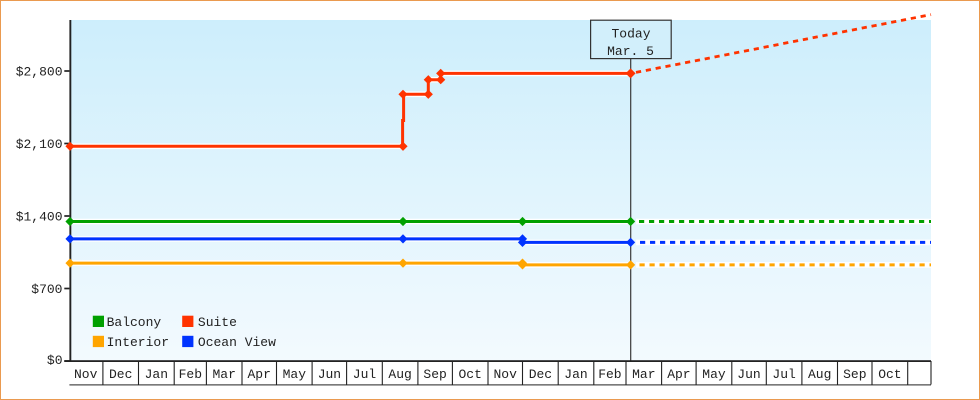  Describe the element at coordinates (630, 51) in the screenshot. I see `svg-text: Mar. 5` at that location.